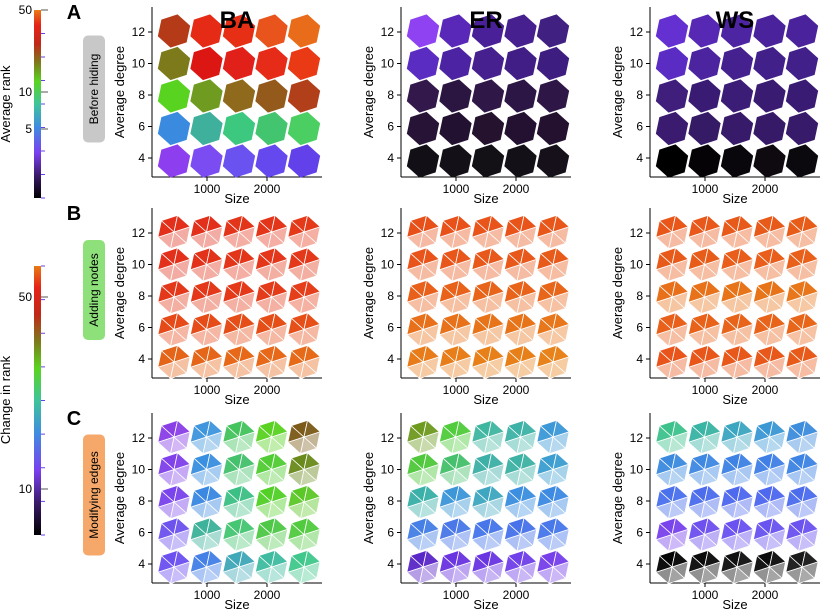  What do you see at coordinates (485, 198) in the screenshot?
I see `x-axis-label: Size` at bounding box center [485, 198].